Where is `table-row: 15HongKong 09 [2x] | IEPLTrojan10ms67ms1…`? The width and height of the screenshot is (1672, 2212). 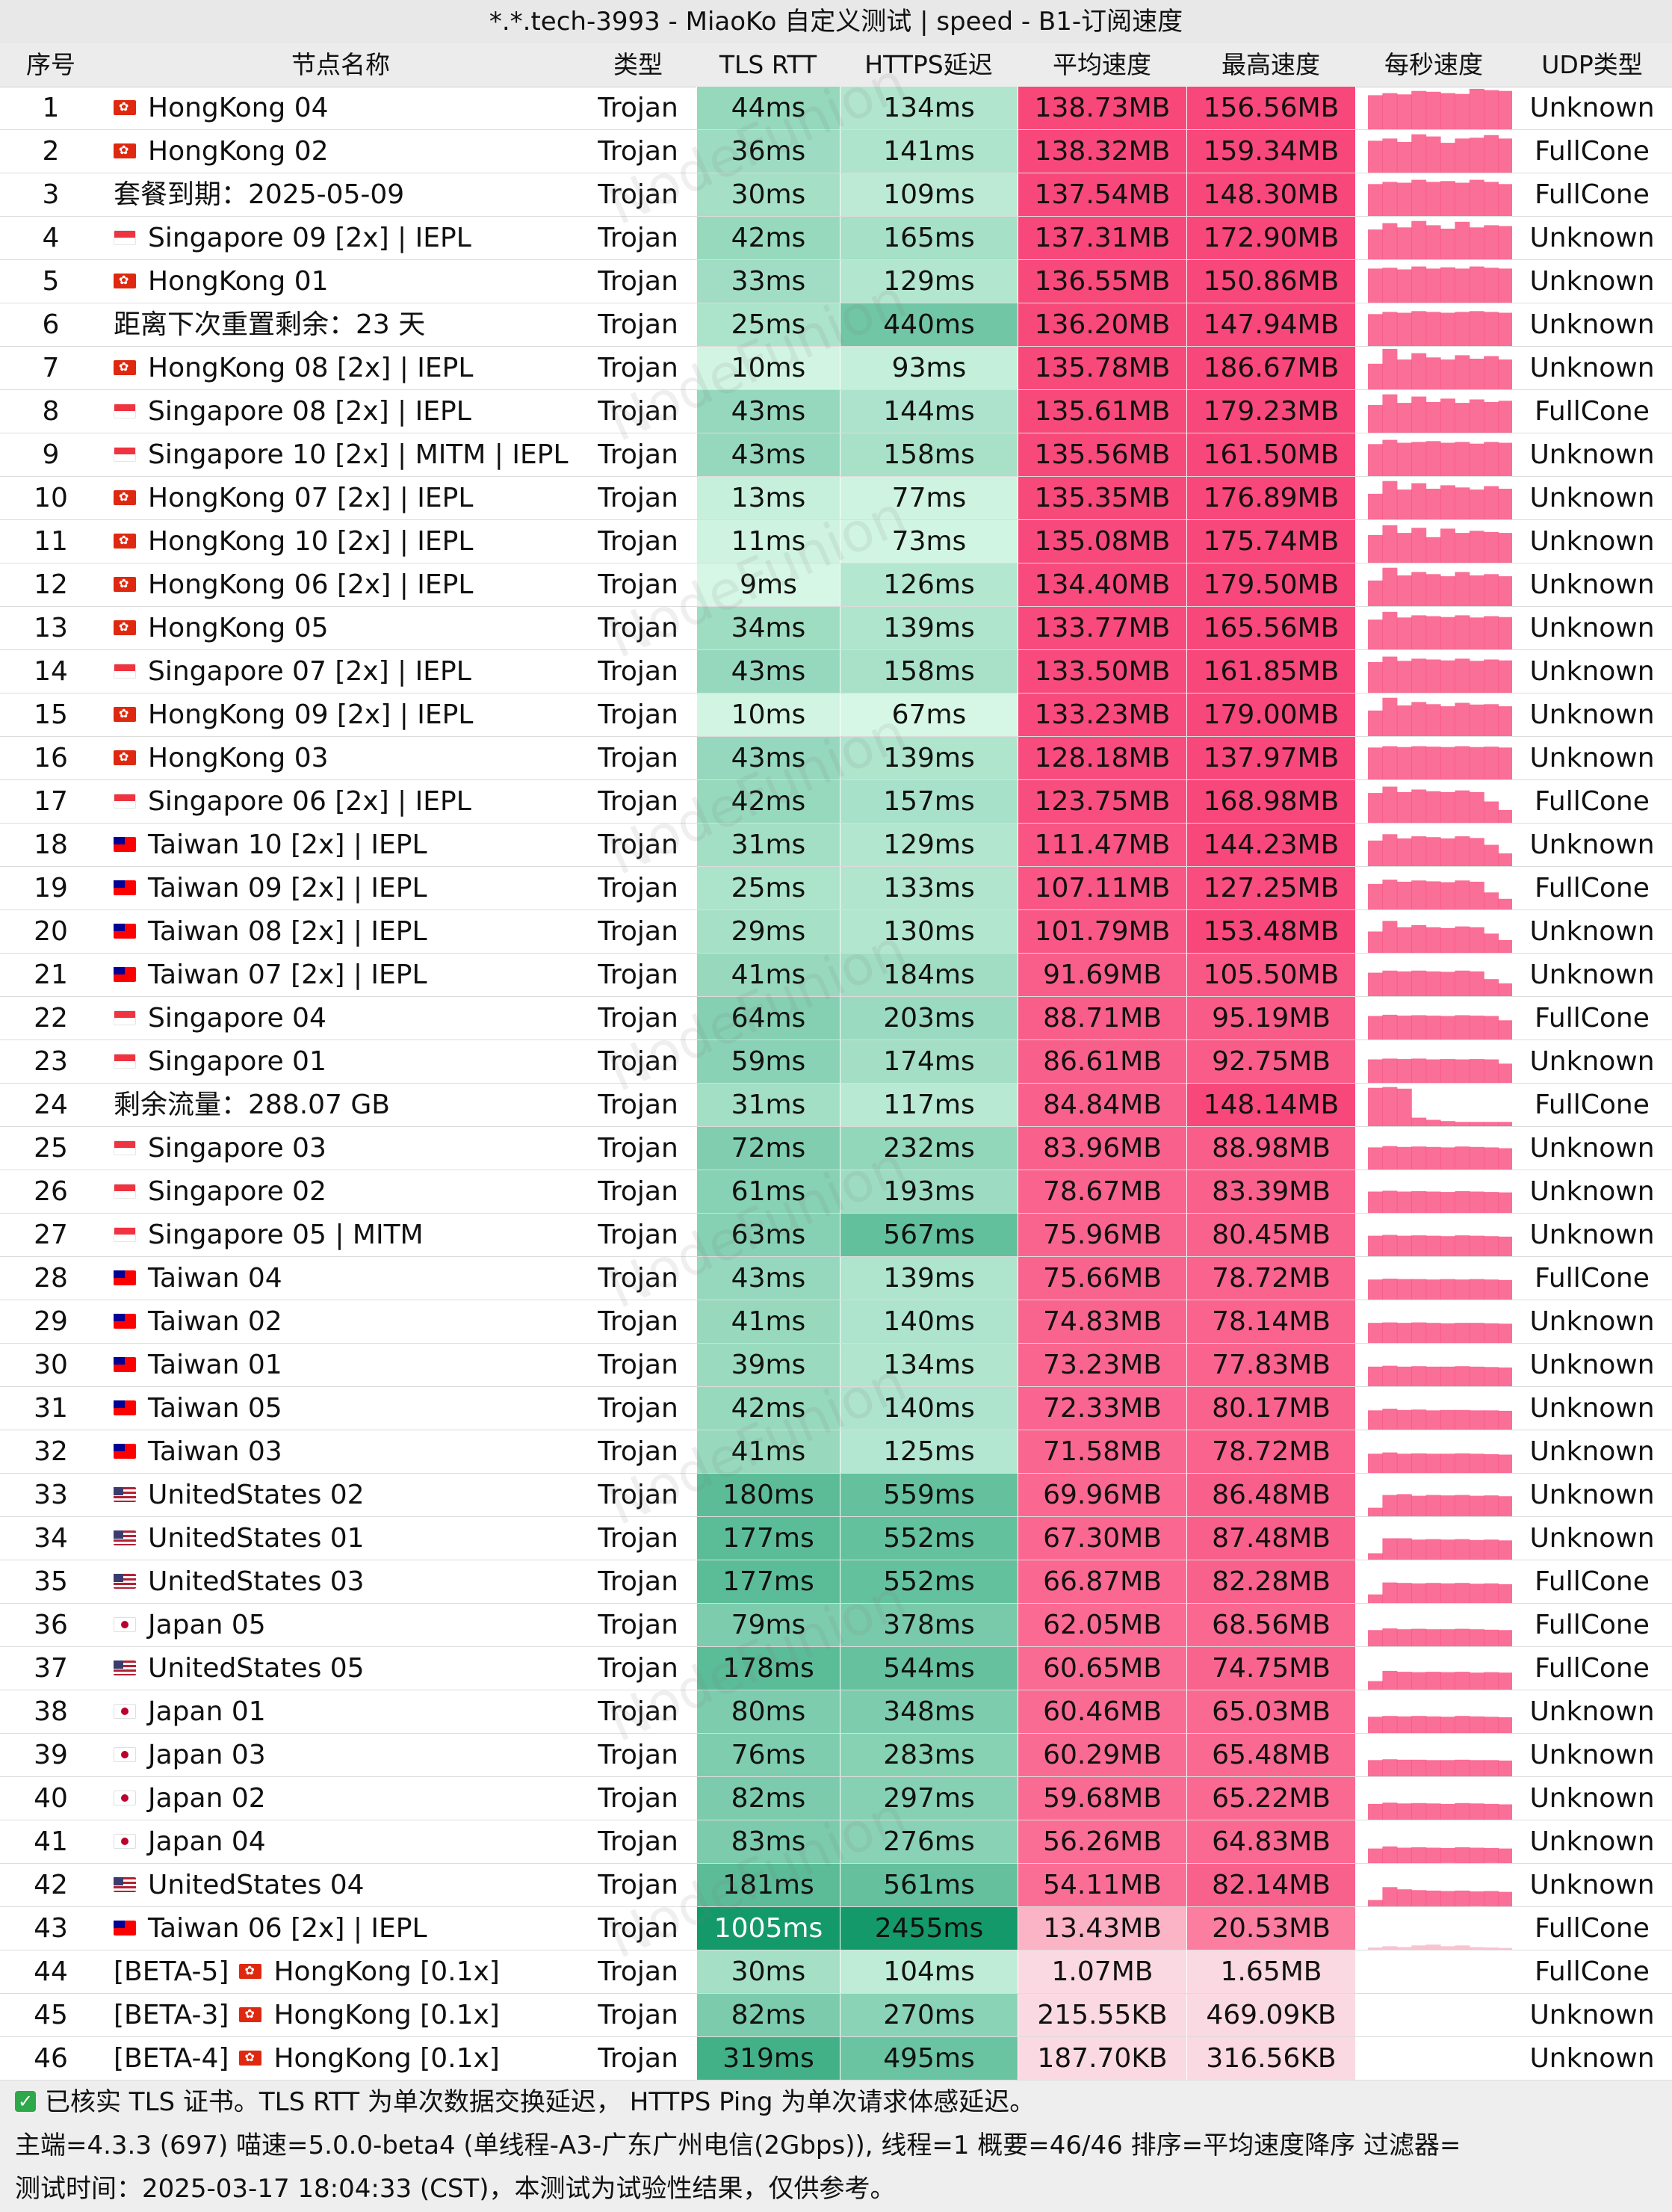
table-row: 15HongKong 09 [2x] | IEPLTrojan10ms67ms1… is located at coordinates (836, 715).